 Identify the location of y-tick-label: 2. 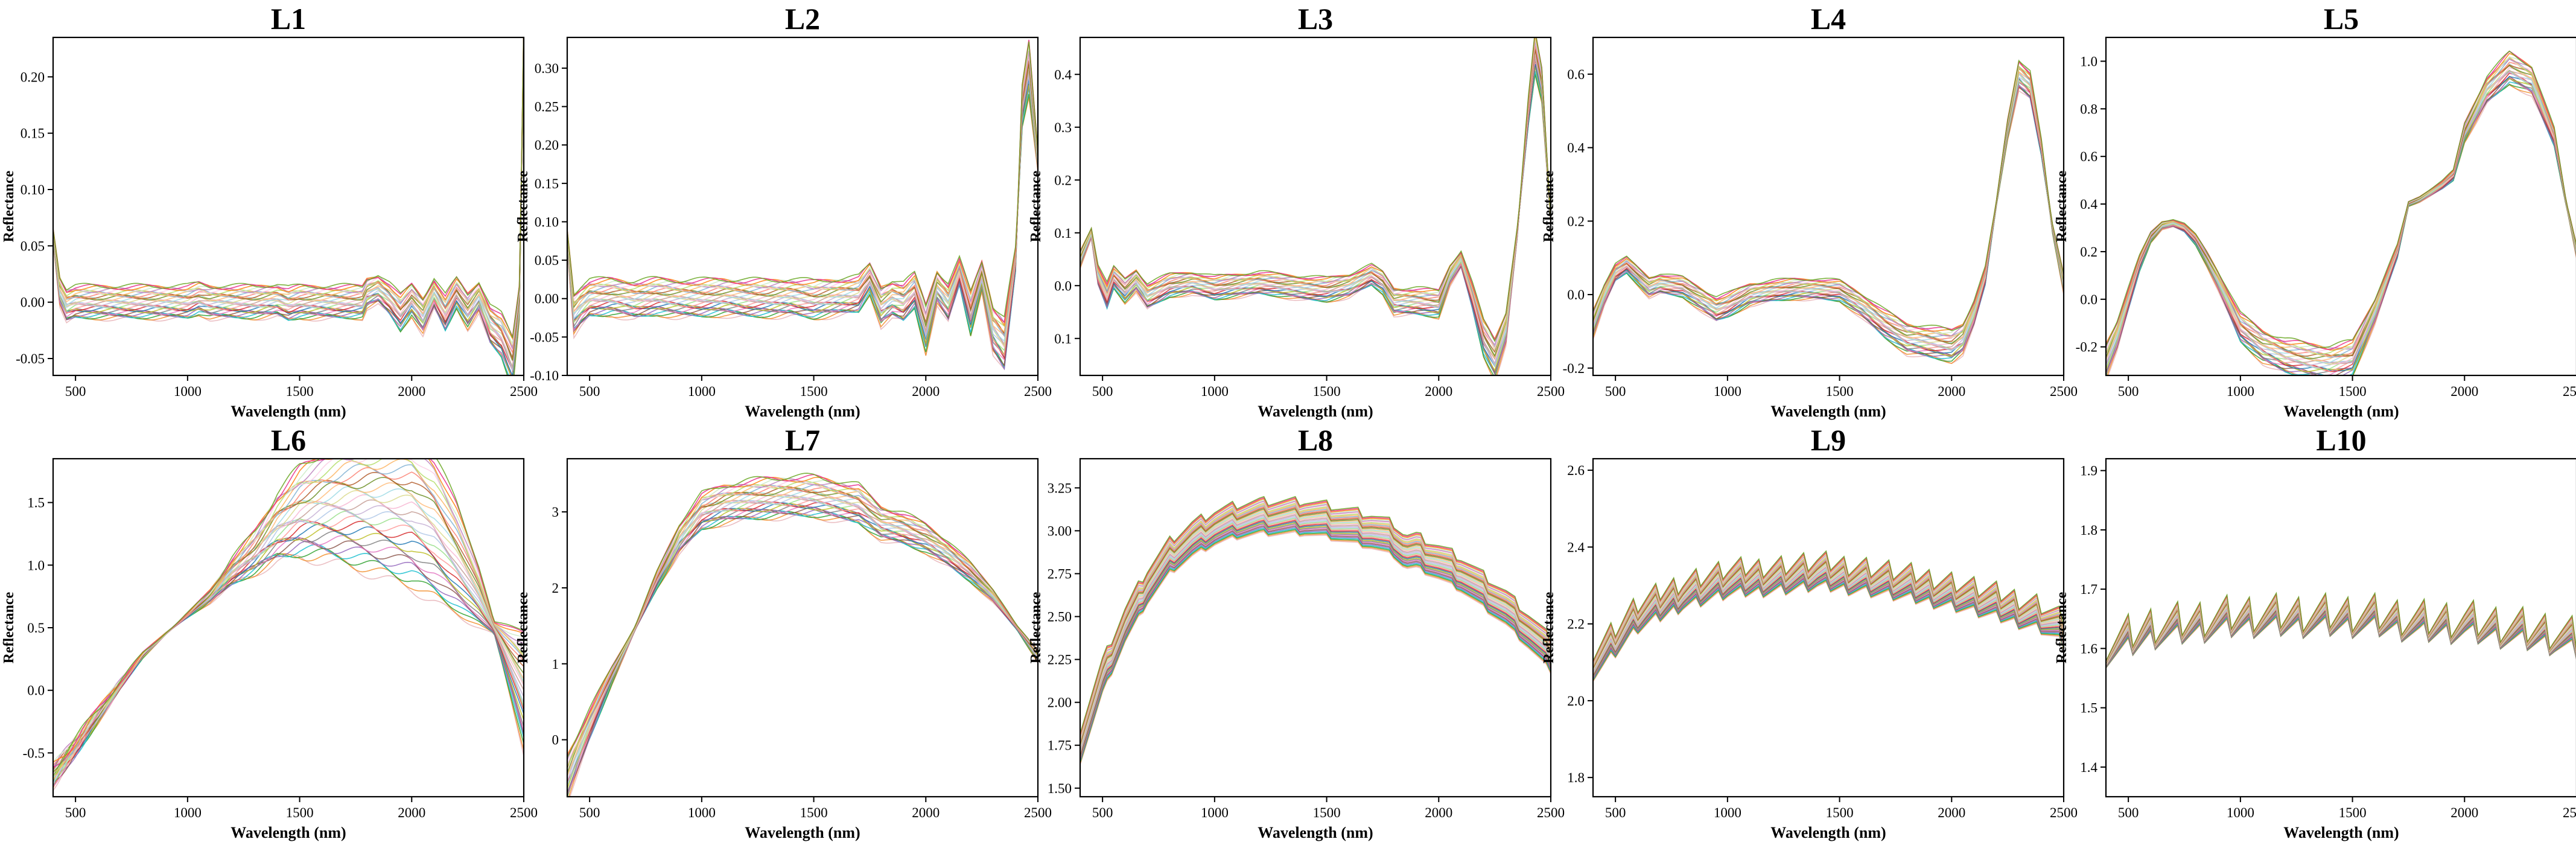
(555, 588).